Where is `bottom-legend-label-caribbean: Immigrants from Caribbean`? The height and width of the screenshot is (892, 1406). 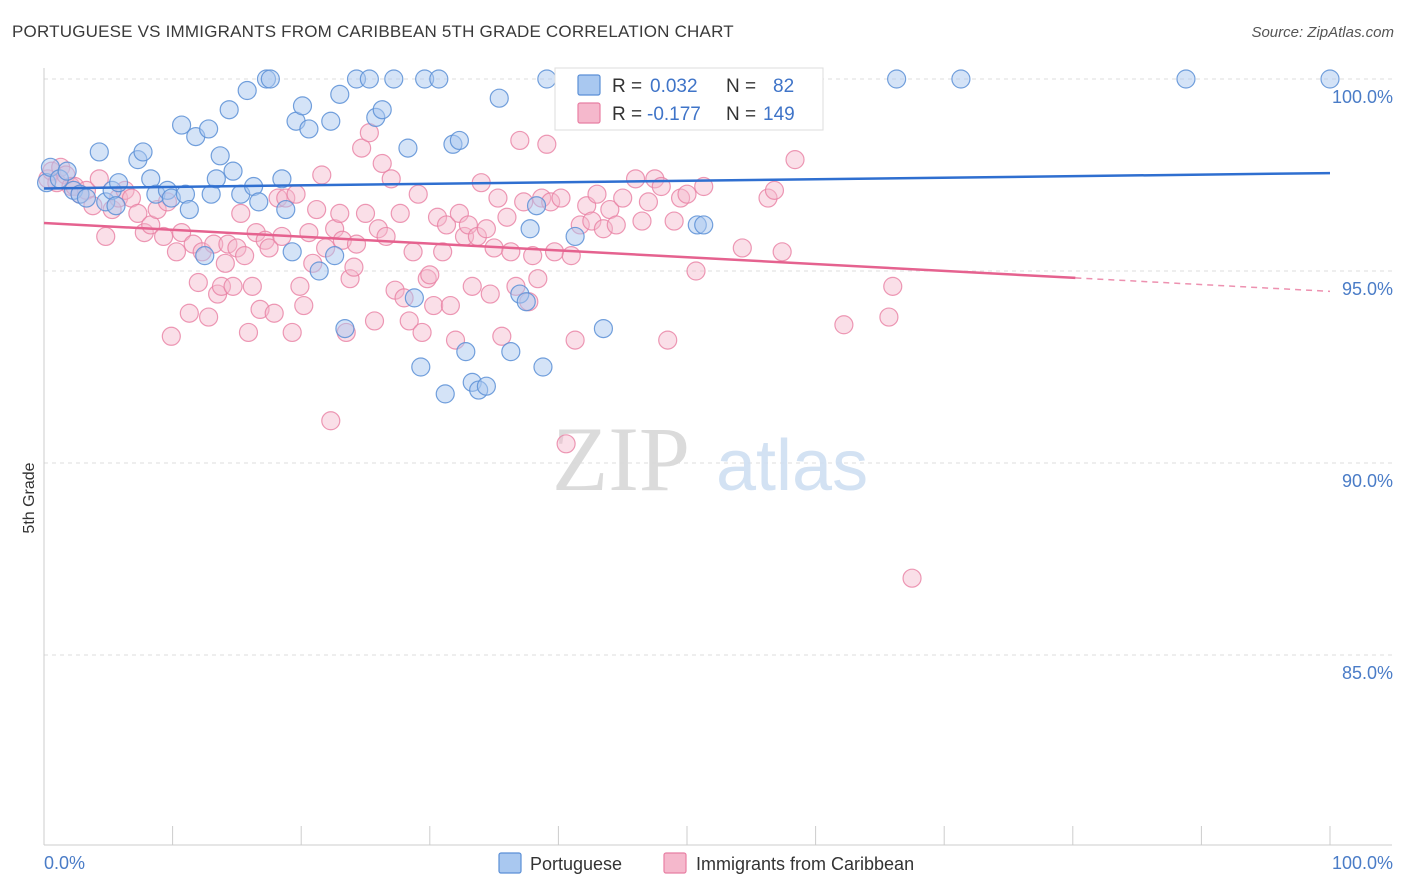
bottom-legend-label-caribbean: Immigrants from Caribbean is located at coordinates (805, 864).